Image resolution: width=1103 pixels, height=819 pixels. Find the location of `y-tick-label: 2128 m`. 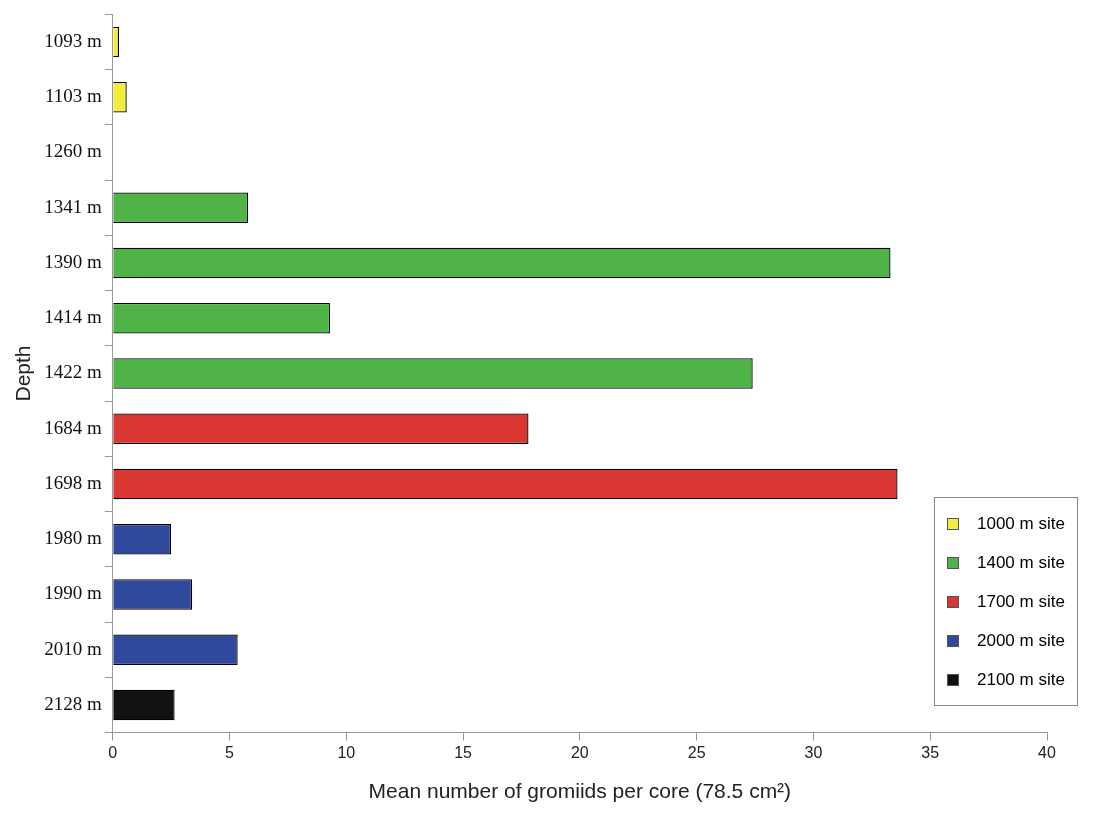

y-tick-label: 2128 m is located at coordinates (73, 703).